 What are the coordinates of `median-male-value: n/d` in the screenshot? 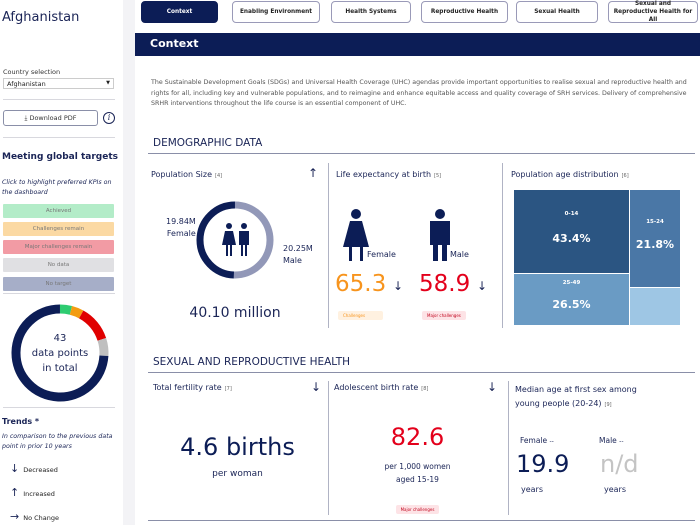 It's located at (619, 464).